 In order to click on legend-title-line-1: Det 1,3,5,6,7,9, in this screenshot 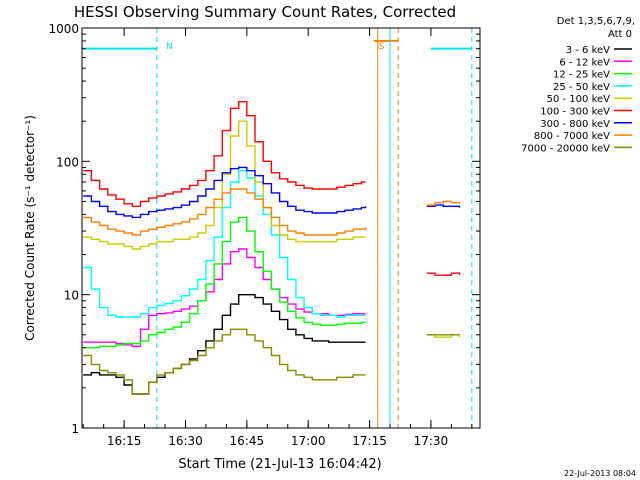, I will do `click(596, 21)`.